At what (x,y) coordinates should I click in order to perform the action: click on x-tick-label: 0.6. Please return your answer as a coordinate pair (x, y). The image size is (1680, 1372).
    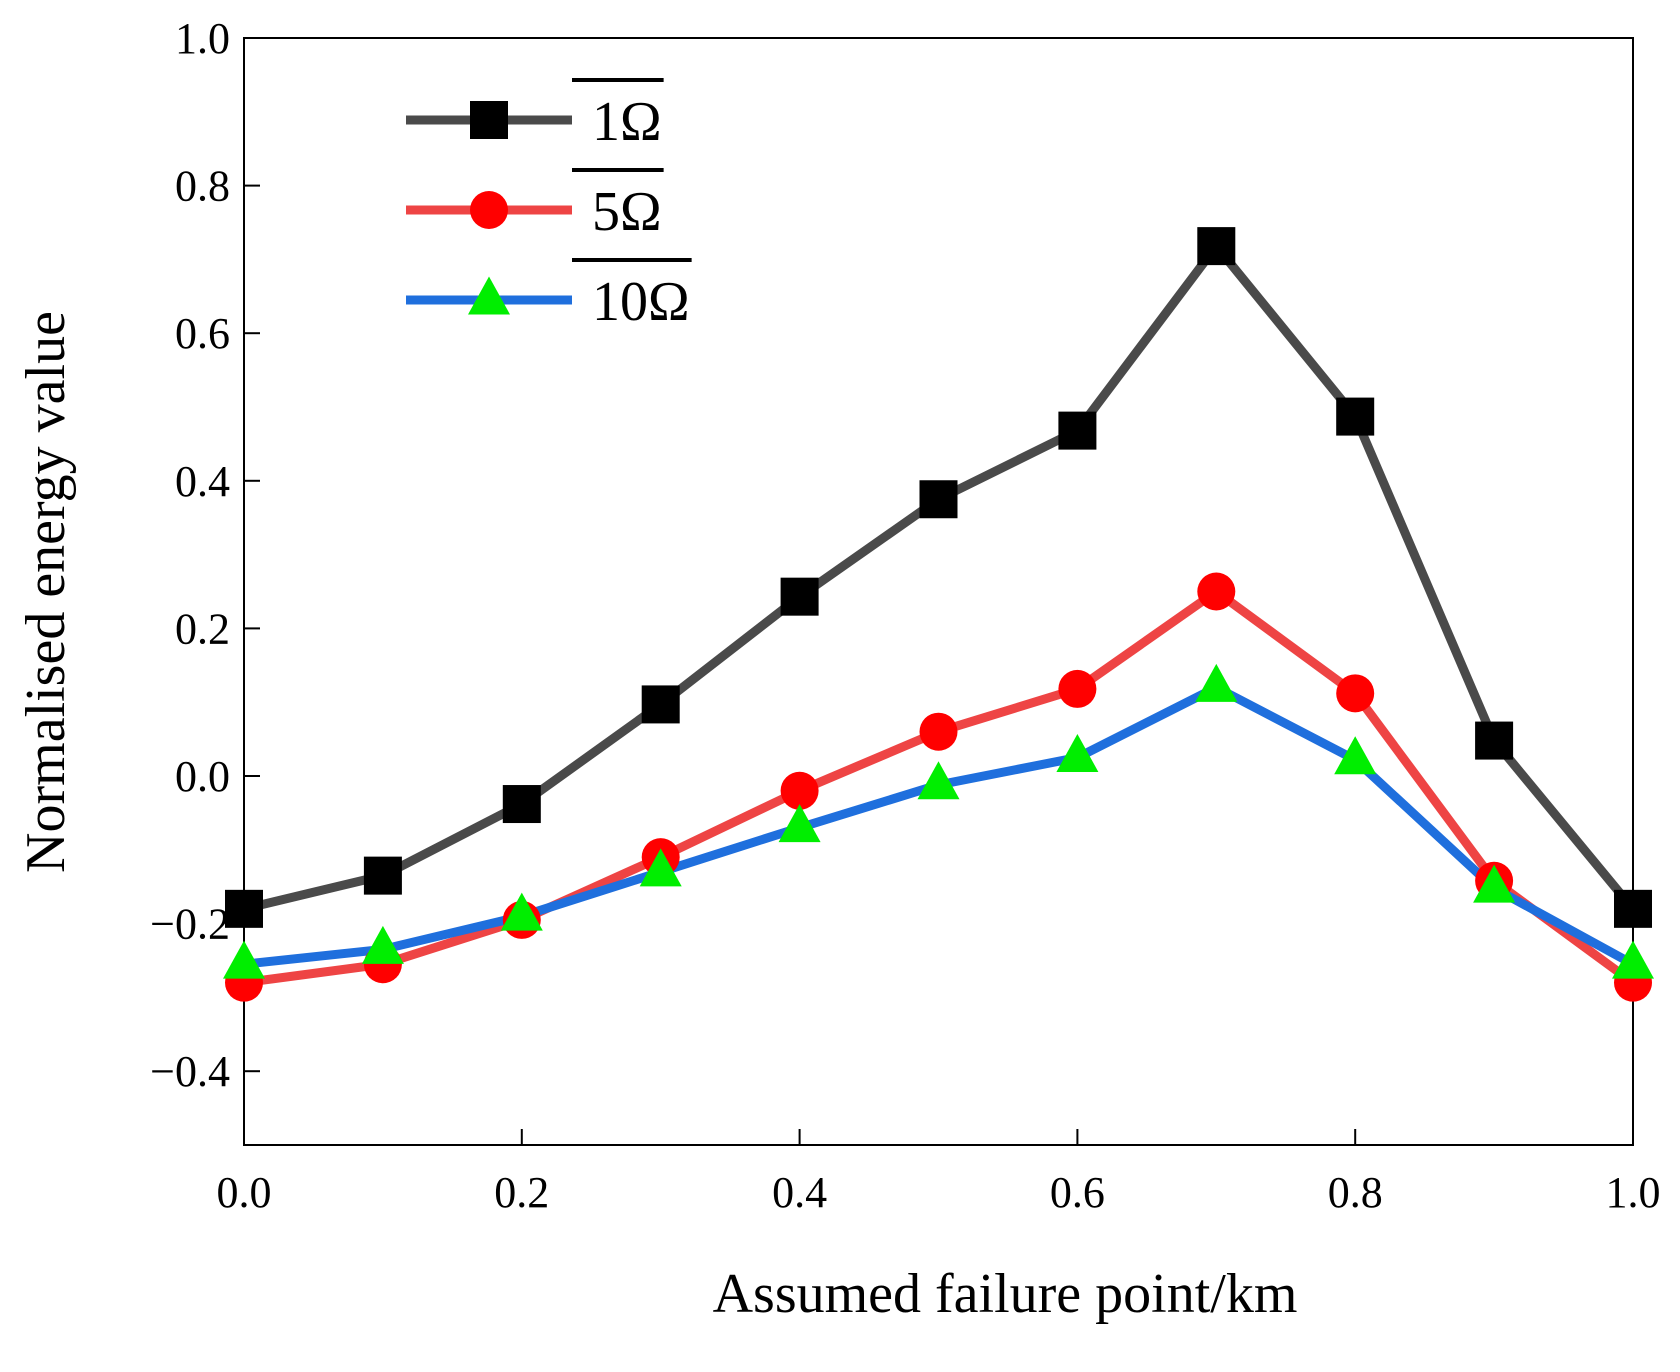
    Looking at the image, I should click on (1077, 1192).